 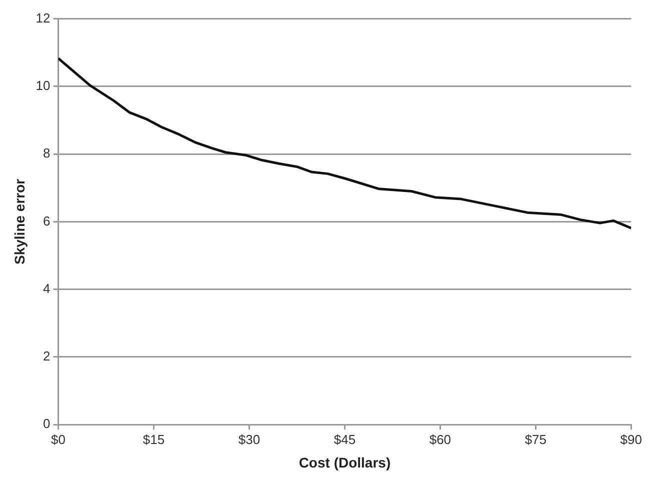 What do you see at coordinates (43, 18) in the screenshot?
I see `y-tick-label: 12` at bounding box center [43, 18].